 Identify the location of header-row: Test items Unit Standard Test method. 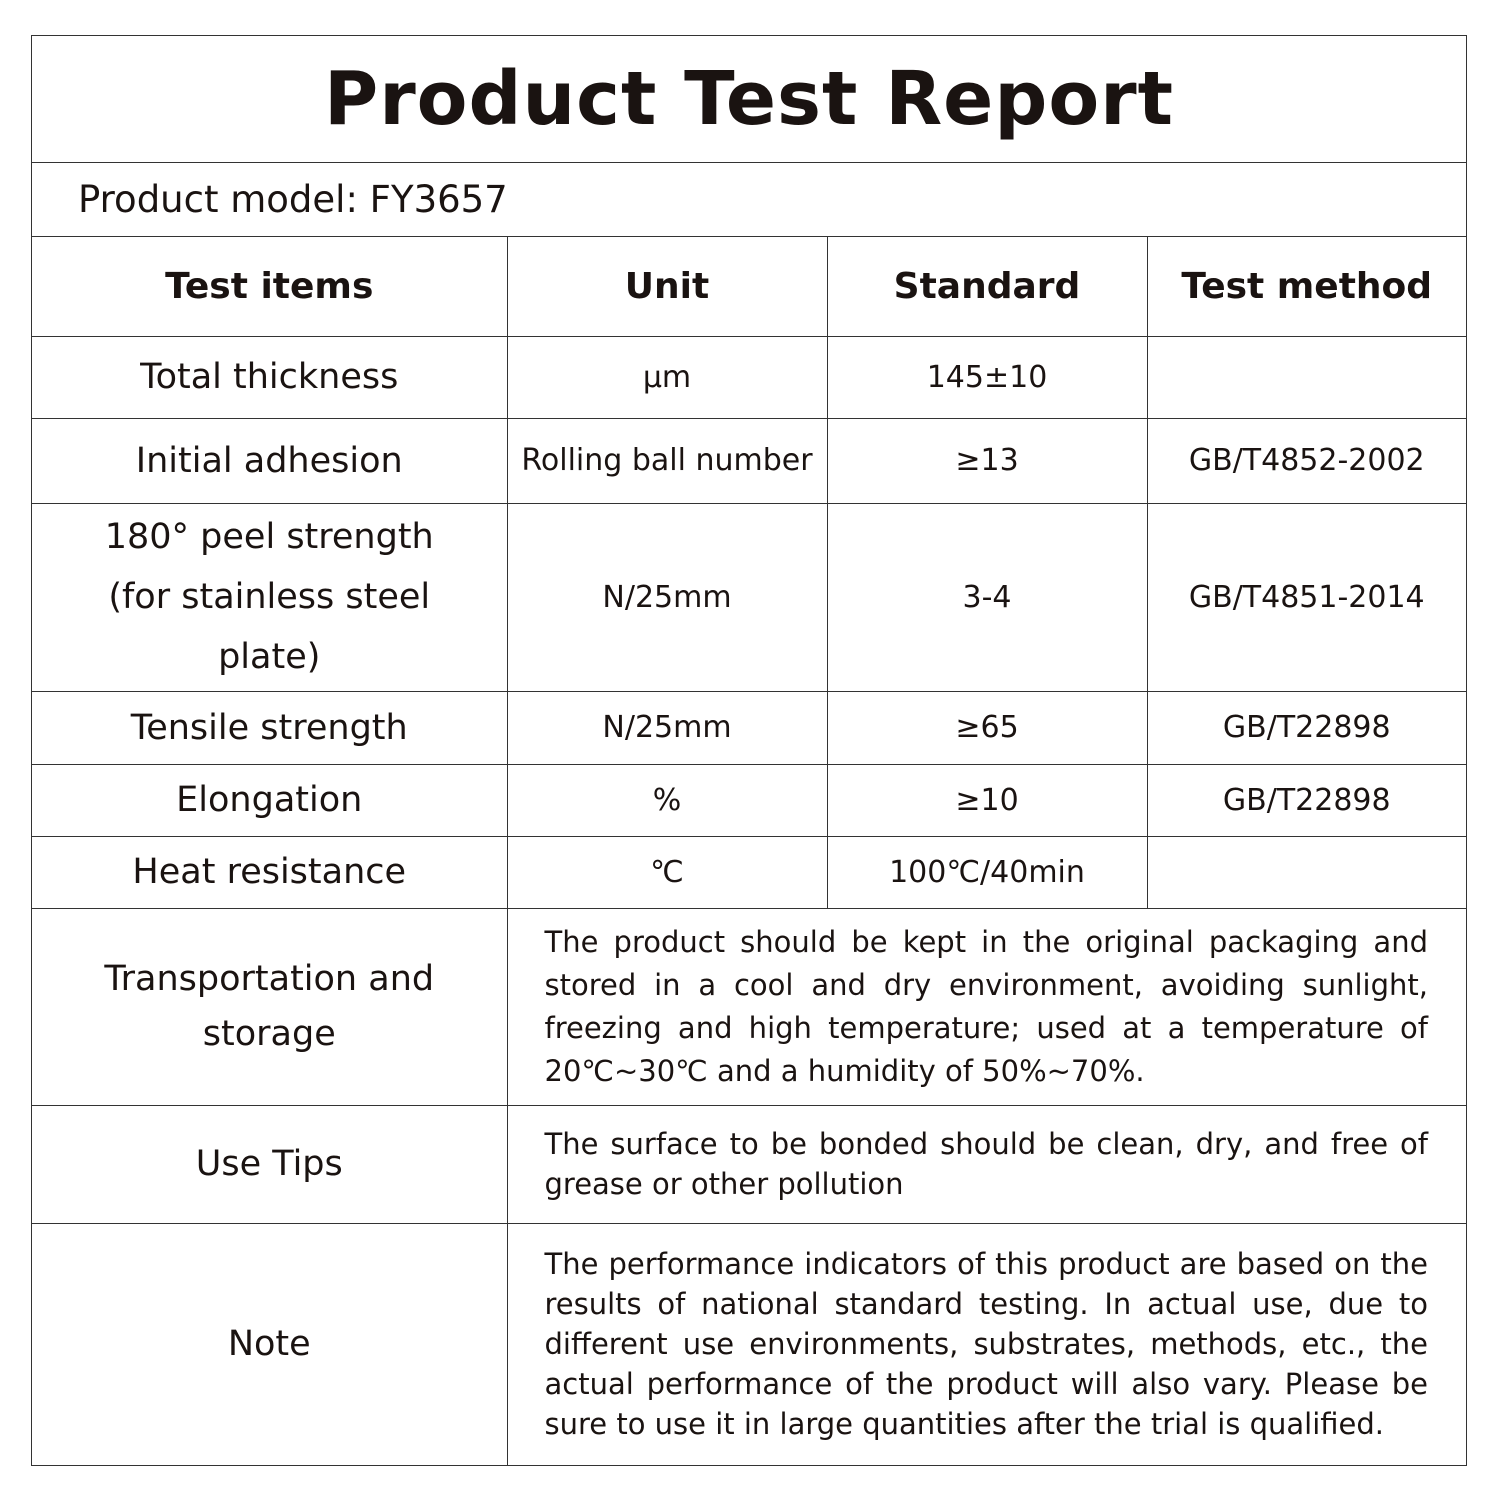
(749, 287).